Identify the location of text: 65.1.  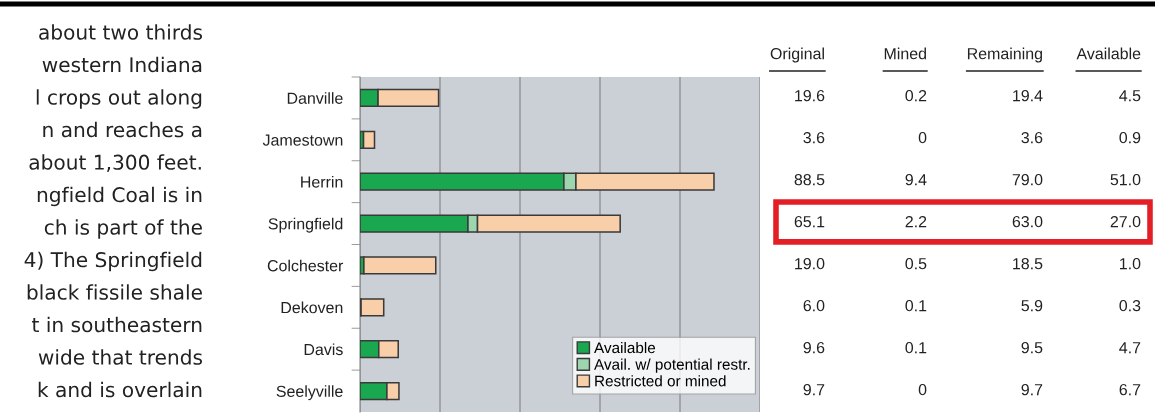
(809, 221).